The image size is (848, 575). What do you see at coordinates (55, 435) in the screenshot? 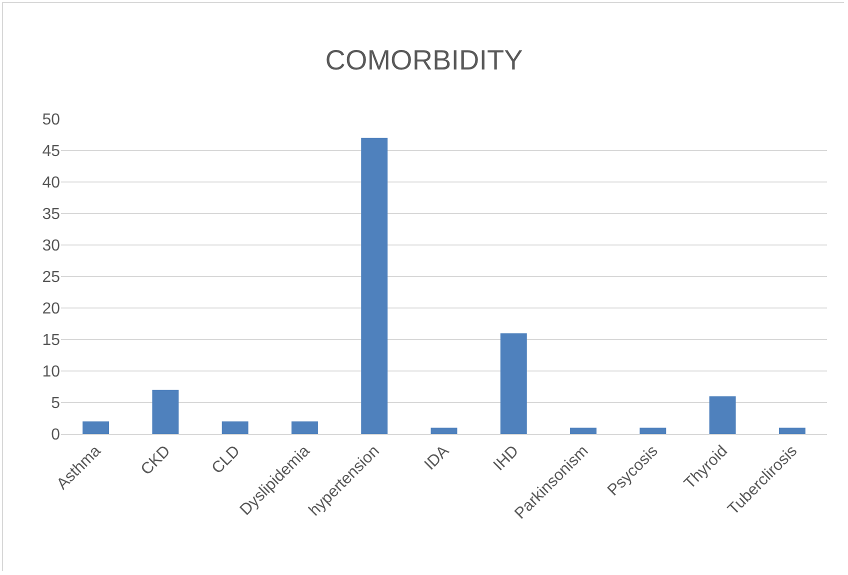
I see `y-tick-label: 0` at bounding box center [55, 435].